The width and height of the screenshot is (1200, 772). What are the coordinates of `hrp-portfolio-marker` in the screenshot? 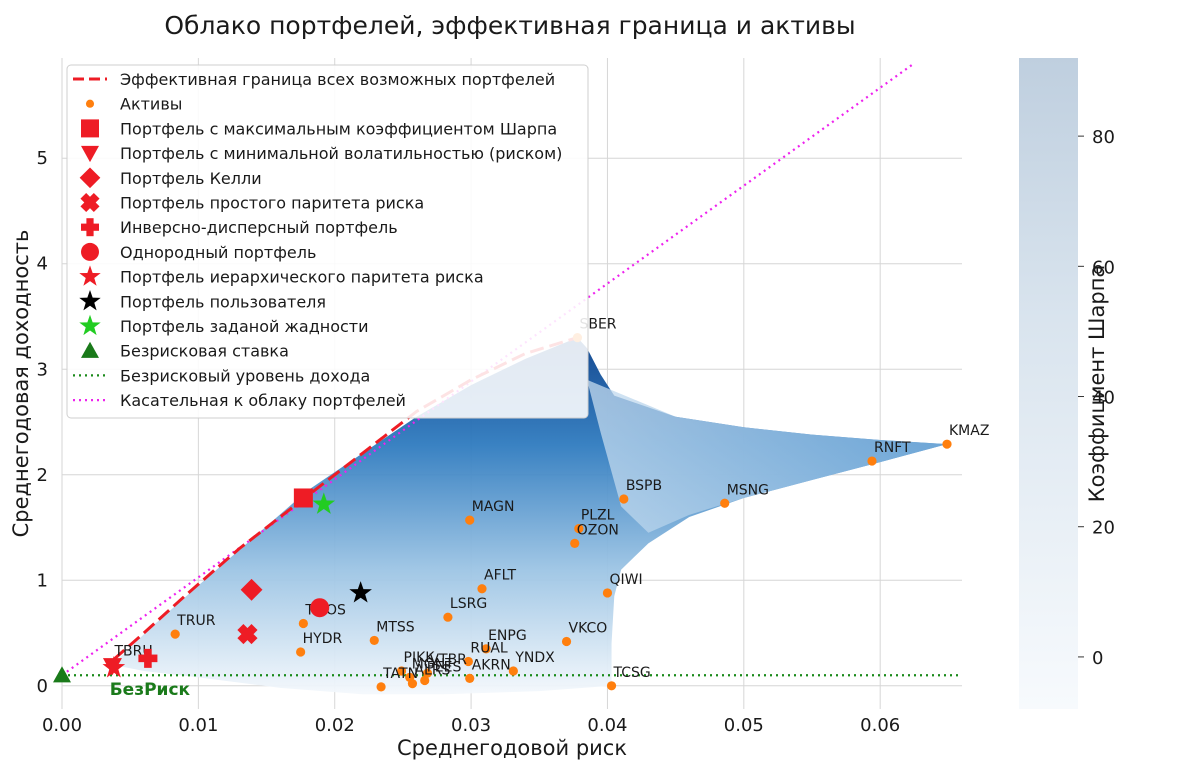 It's located at (114, 666).